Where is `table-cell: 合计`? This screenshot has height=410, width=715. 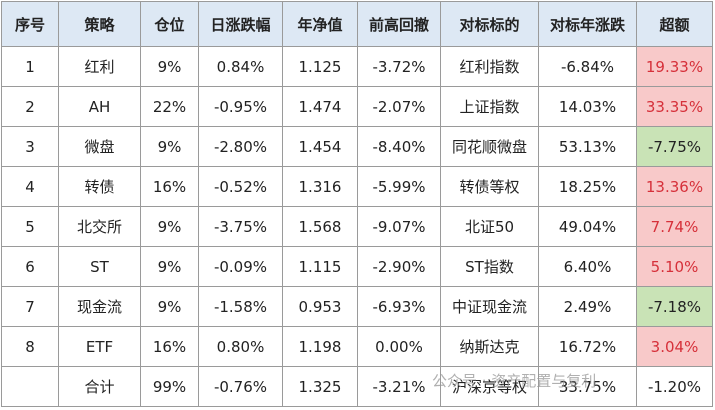
table-cell: 合计 is located at coordinates (99, 386).